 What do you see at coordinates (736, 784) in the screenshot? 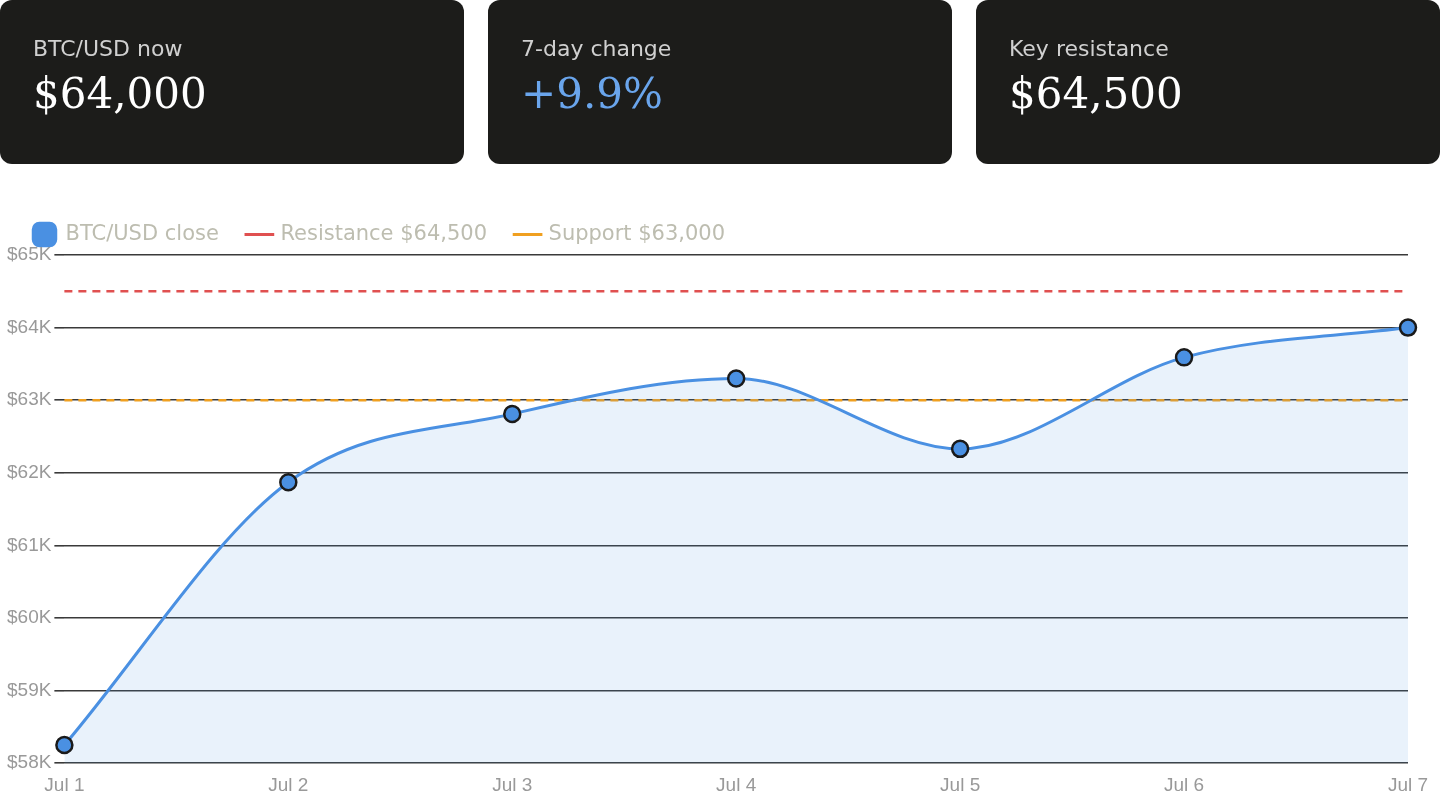
I see `x-tick-label: Jul 4` at bounding box center [736, 784].